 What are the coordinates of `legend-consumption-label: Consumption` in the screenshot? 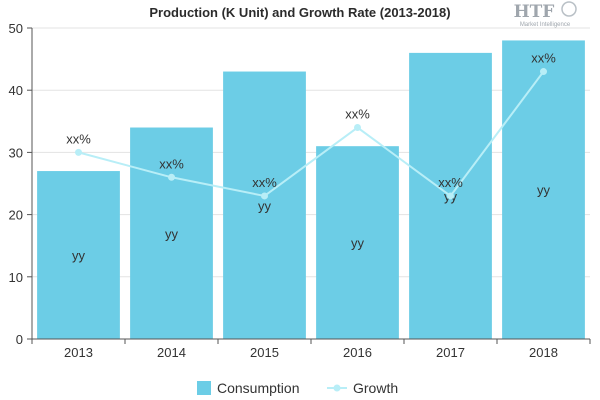 It's located at (258, 388).